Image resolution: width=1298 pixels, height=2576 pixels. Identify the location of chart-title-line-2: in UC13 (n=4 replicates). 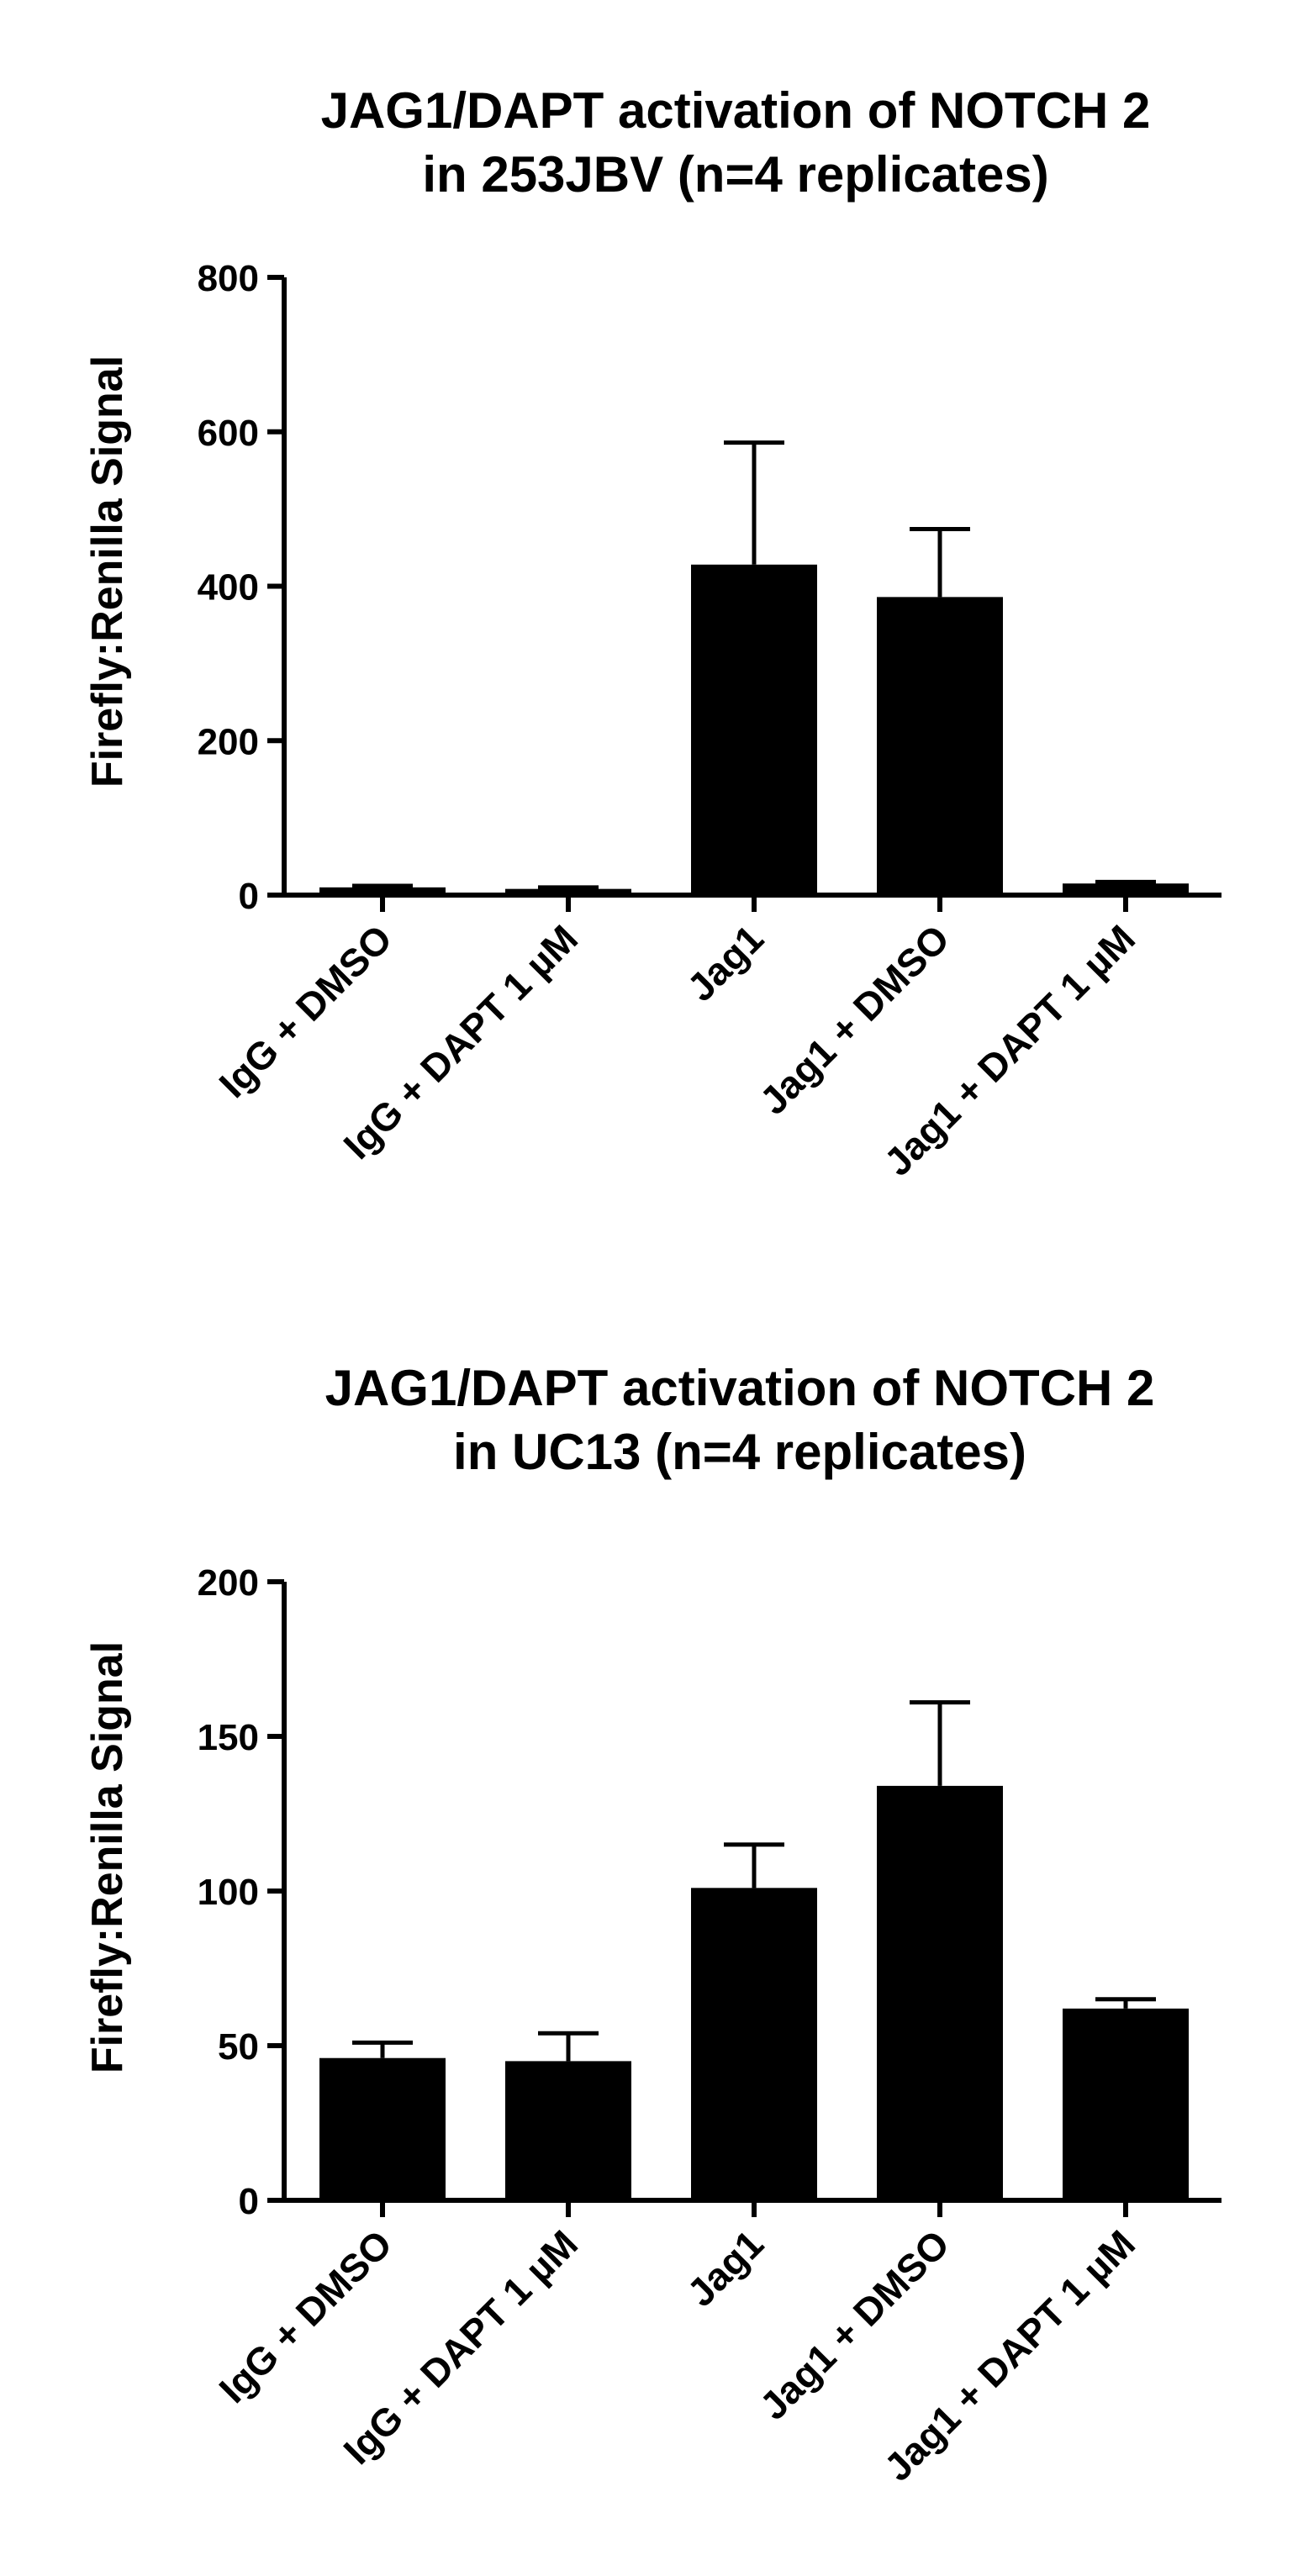
(739, 1452).